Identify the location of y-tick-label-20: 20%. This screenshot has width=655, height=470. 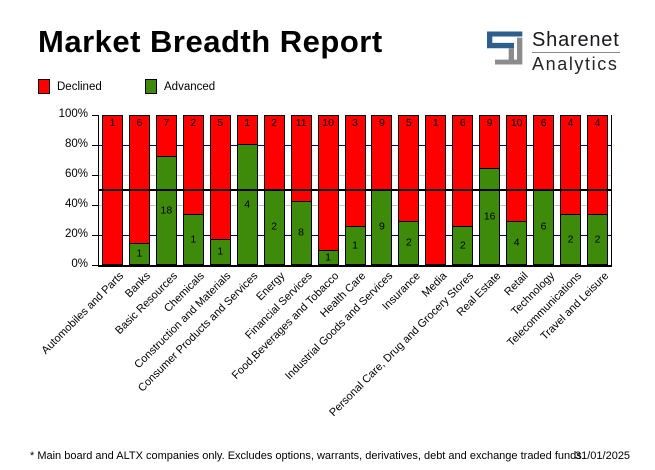
(76, 234).